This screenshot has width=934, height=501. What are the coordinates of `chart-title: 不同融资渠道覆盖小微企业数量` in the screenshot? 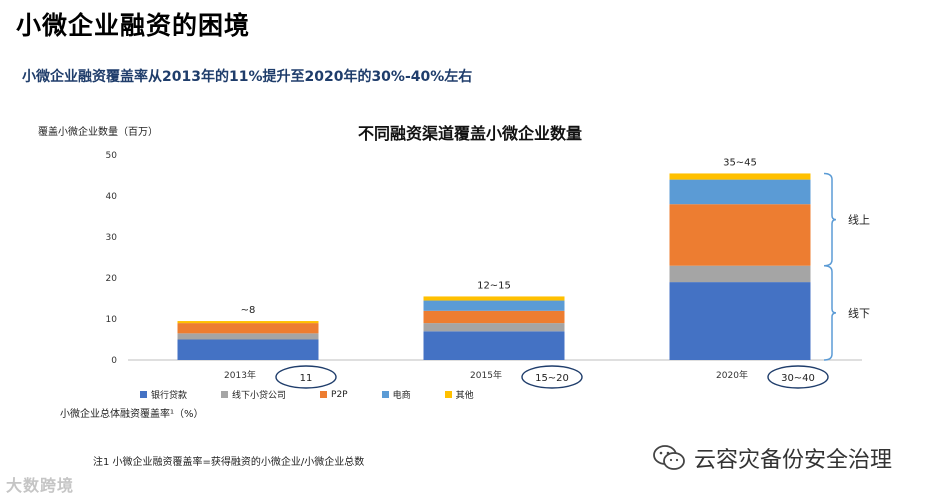 It's located at (470, 133).